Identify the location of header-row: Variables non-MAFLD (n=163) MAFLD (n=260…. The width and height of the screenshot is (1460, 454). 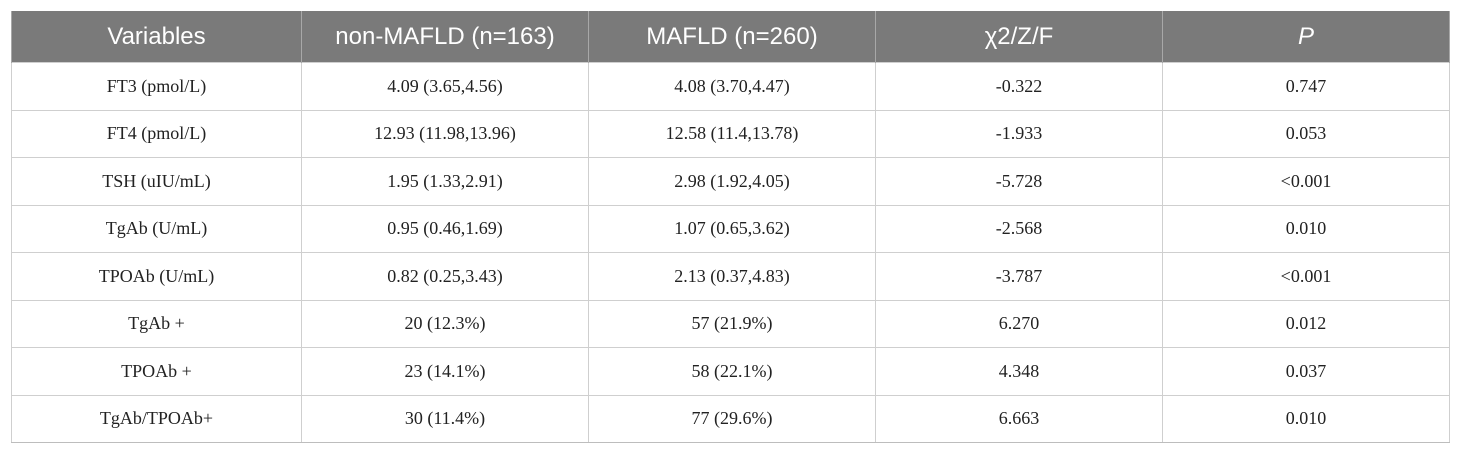
(730, 37).